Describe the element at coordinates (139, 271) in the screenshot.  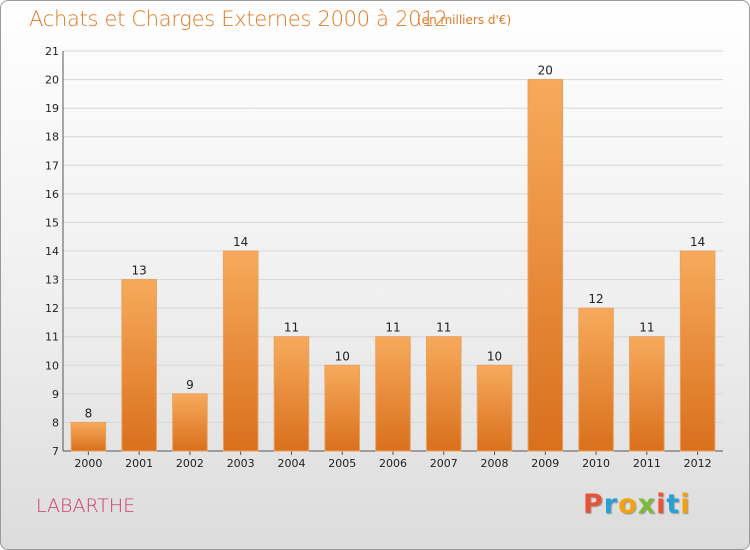
I see `data-label: 13` at that location.